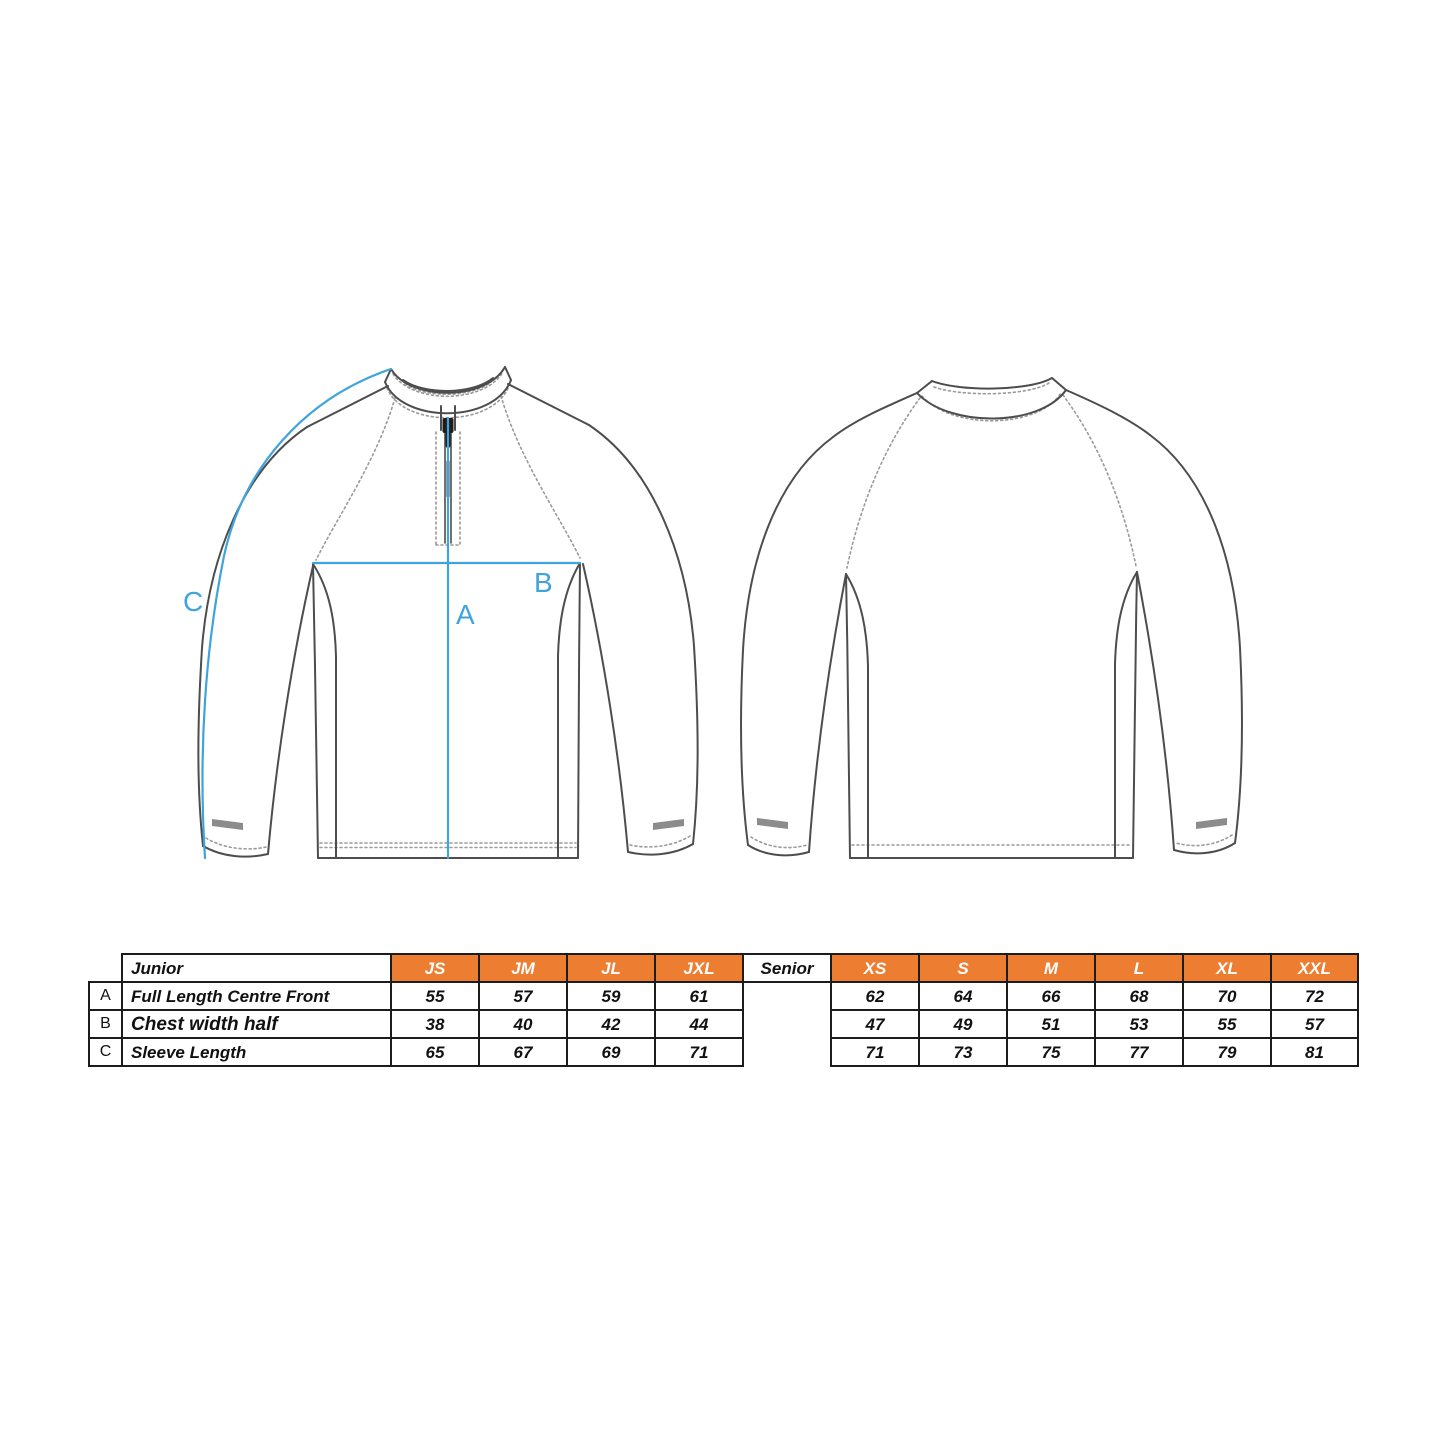  Describe the element at coordinates (297, 613) in the screenshot. I see `measurement-line-c` at that location.